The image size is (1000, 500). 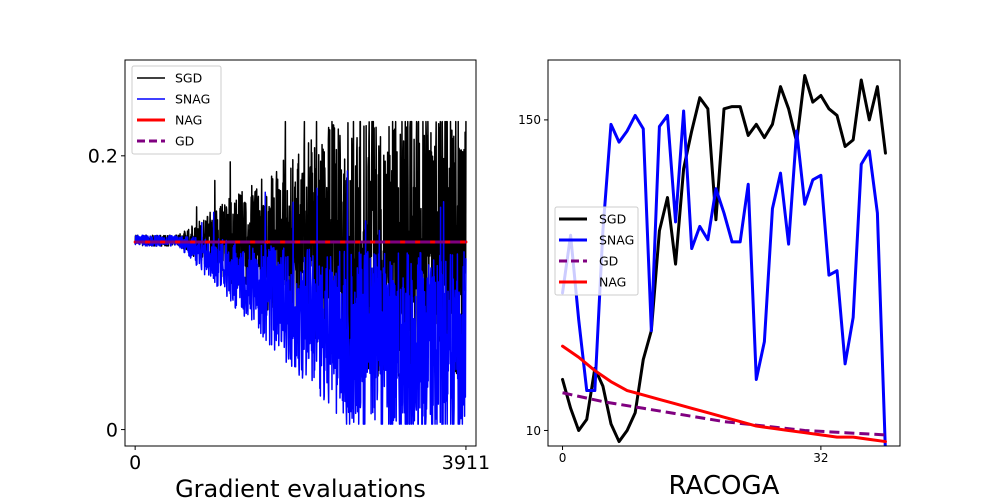 I want to click on left-legend-label-snag: SNAG, so click(x=192, y=99).